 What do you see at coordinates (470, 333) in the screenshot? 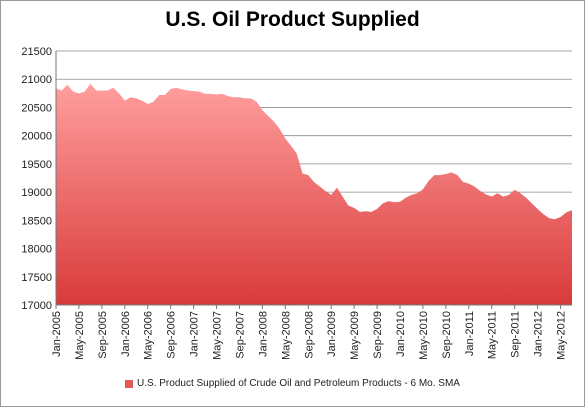
I see `x-tick-label: Jan-2011` at bounding box center [470, 333].